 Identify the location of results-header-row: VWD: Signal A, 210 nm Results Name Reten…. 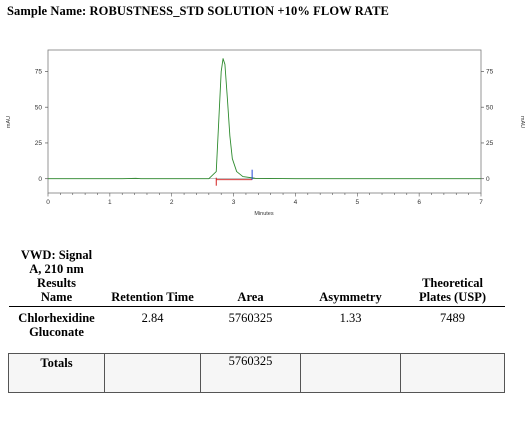
(256, 277).